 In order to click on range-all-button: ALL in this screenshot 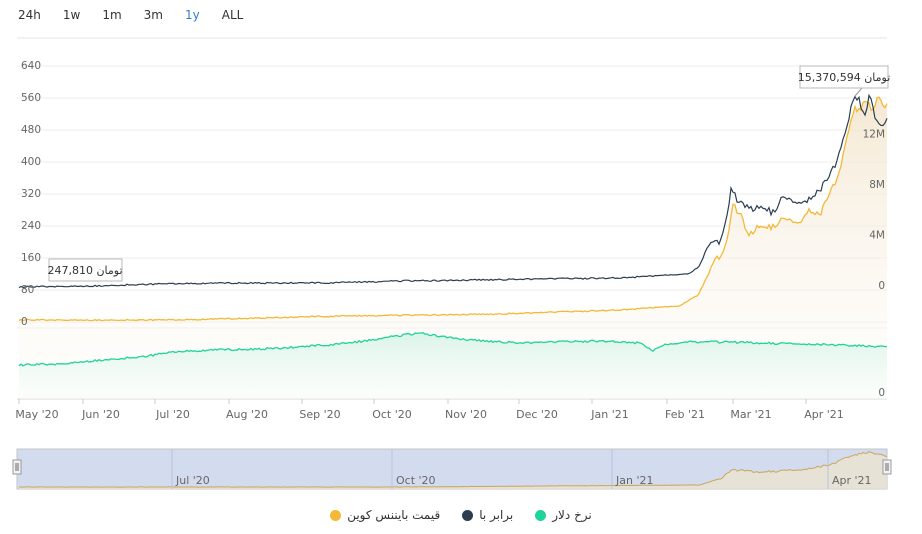, I will do `click(232, 15)`.